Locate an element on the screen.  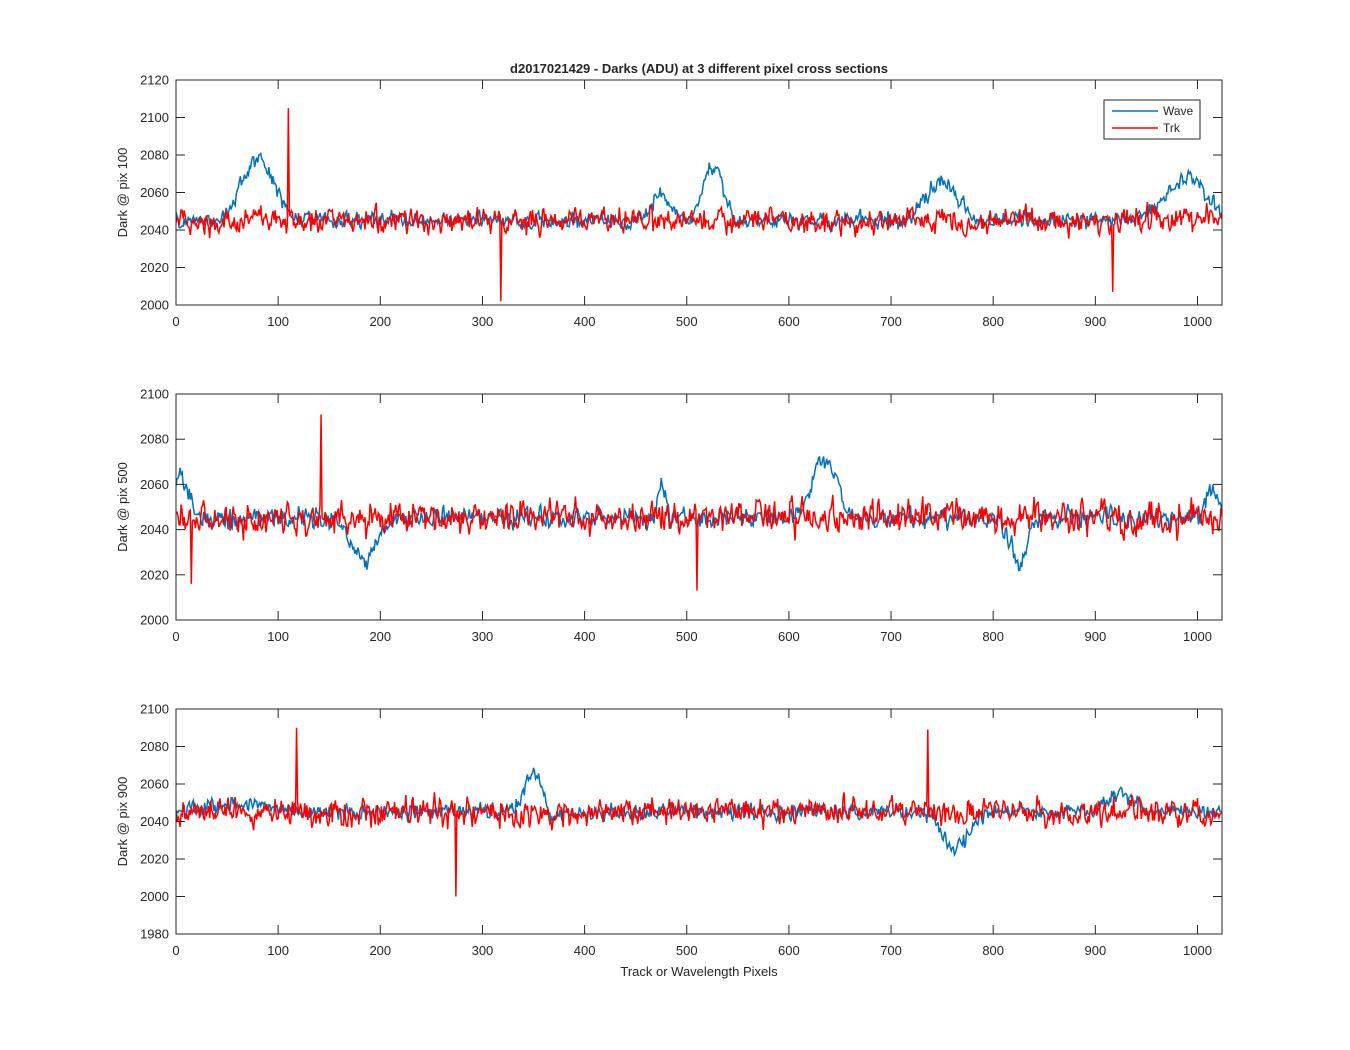
legend-box is located at coordinates (1152, 119).